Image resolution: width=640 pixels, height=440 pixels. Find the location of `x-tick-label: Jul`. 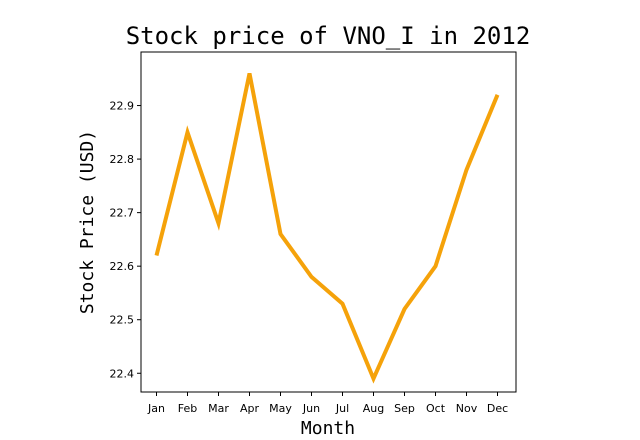

x-tick-label: Jul is located at coordinates (342, 408).